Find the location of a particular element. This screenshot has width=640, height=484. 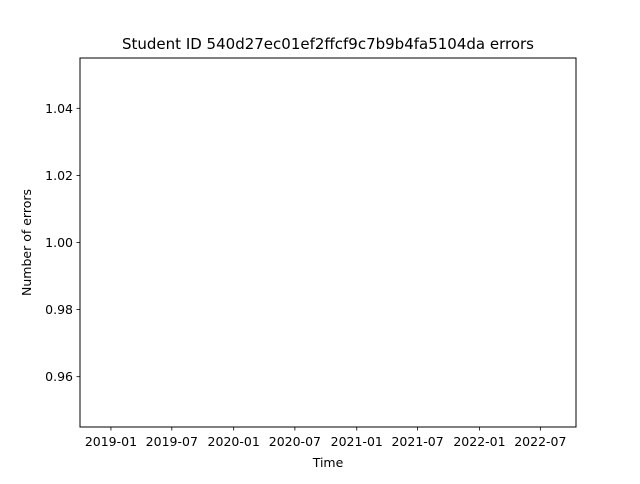

x-tick-label: 2022-07 is located at coordinates (540, 441).